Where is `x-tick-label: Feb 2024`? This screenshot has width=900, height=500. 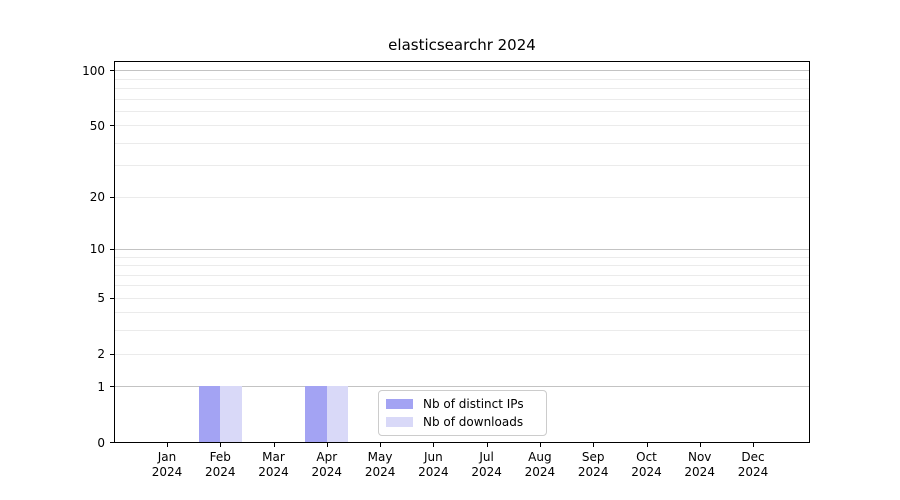 x-tick-label: Feb 2024 is located at coordinates (220, 464).